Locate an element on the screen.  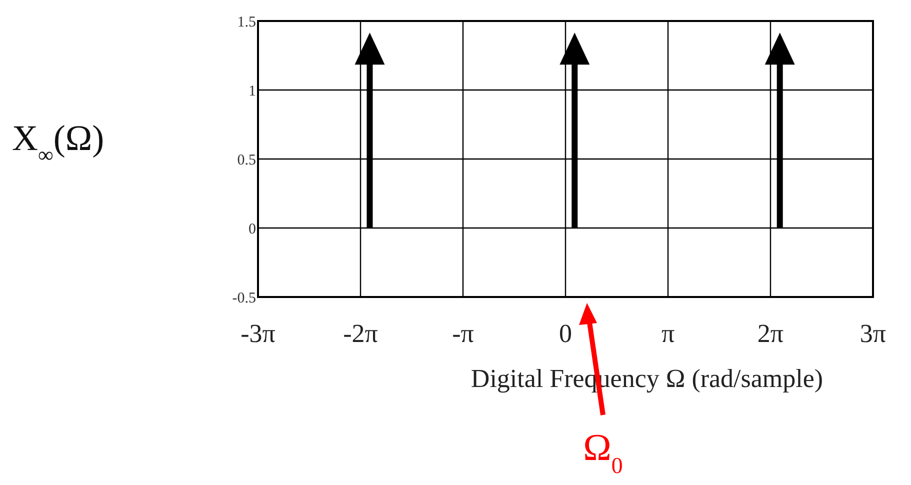
y-tick-label: 0.5 is located at coordinates (246, 160).